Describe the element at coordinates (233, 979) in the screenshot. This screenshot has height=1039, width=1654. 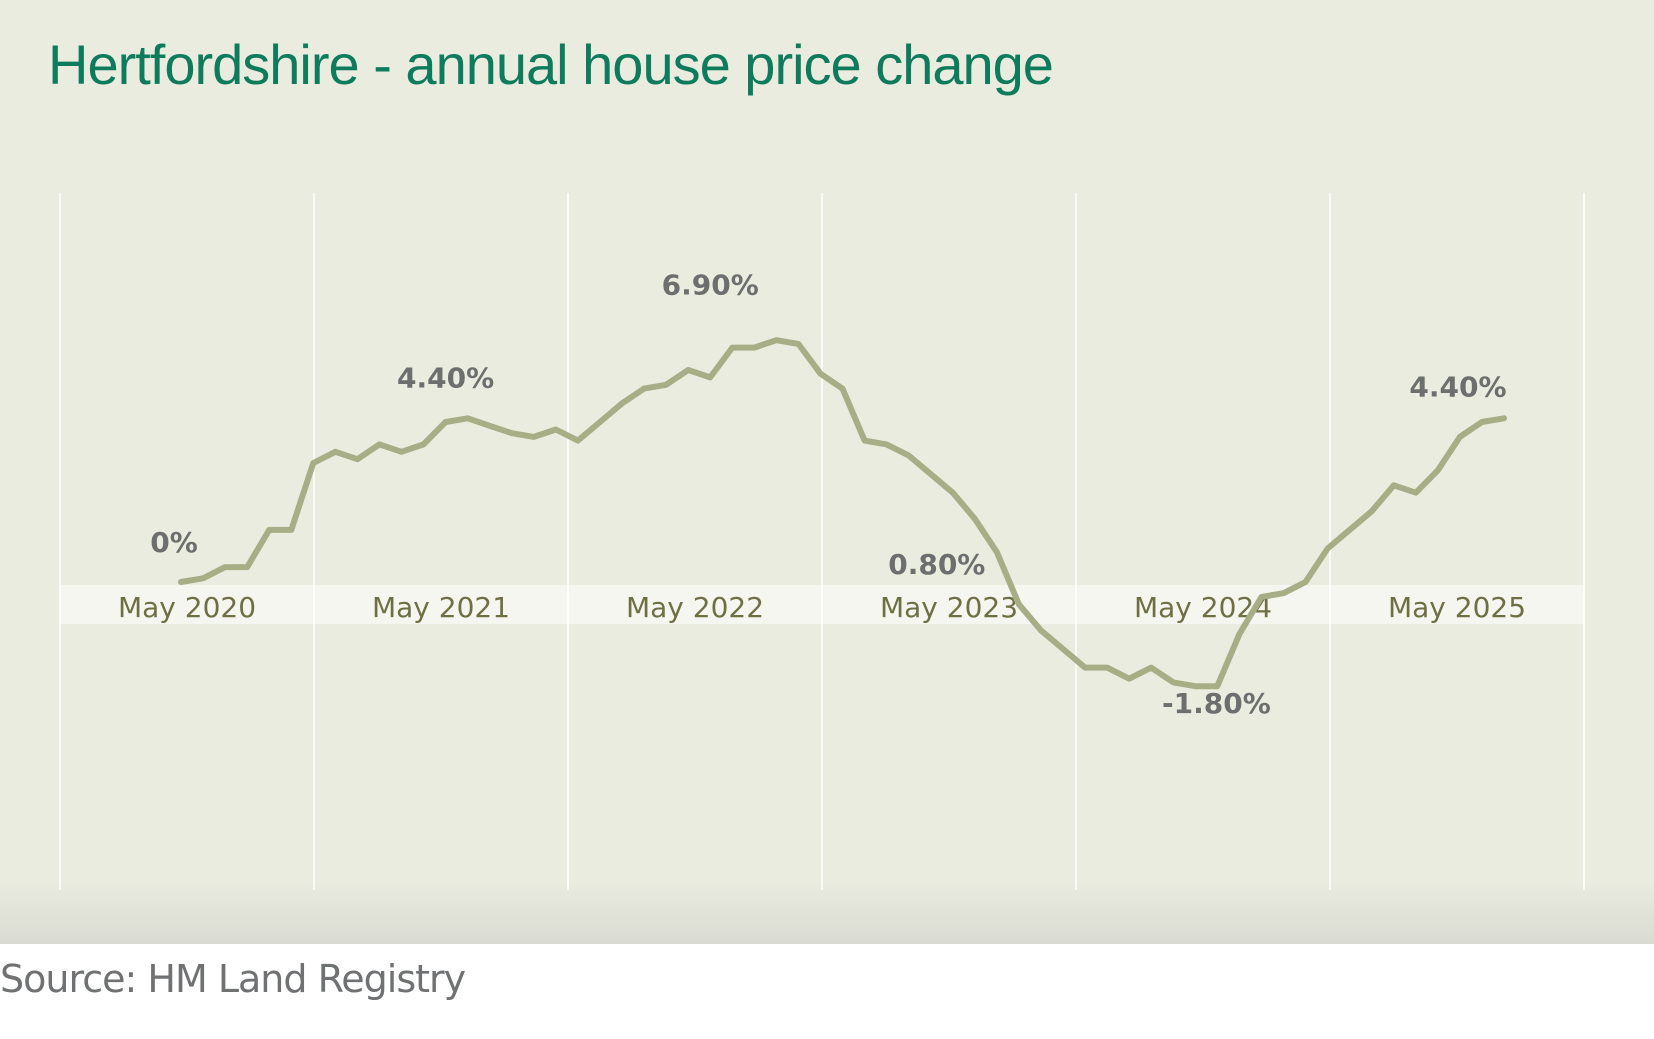
I see `source-note: Source: HM Land Registry` at that location.